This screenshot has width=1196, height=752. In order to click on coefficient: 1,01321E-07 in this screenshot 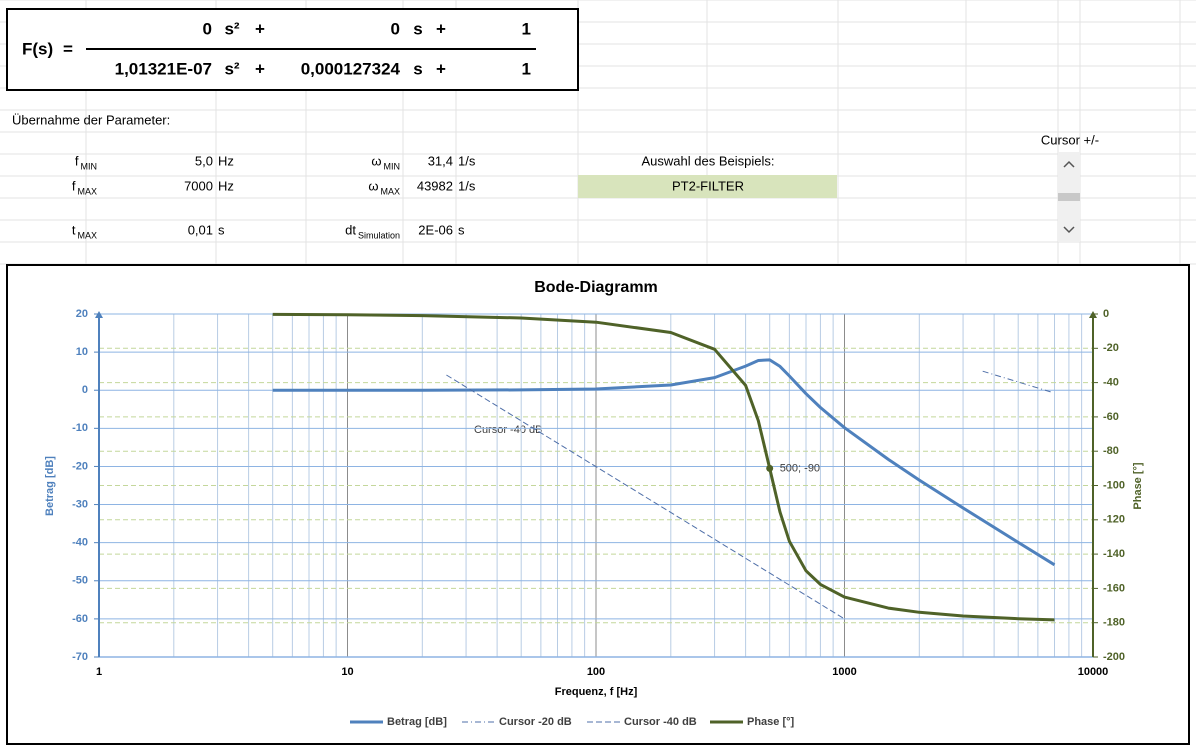, I will do `click(163, 68)`.